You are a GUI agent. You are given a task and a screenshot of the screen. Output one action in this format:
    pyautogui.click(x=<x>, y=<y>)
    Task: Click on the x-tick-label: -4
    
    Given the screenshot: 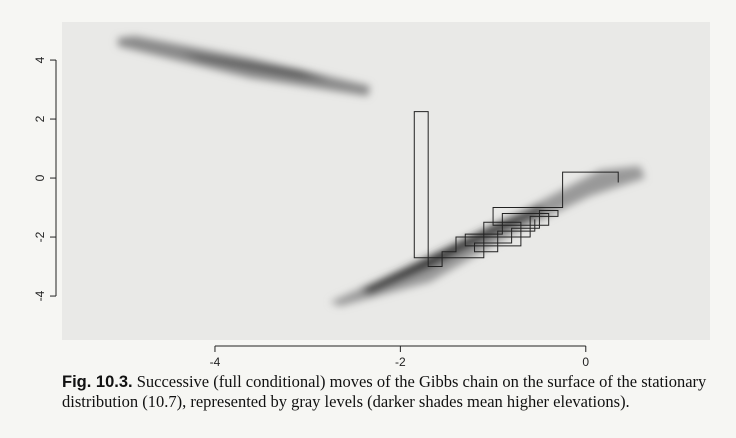 What is the action you would take?
    pyautogui.click(x=215, y=362)
    